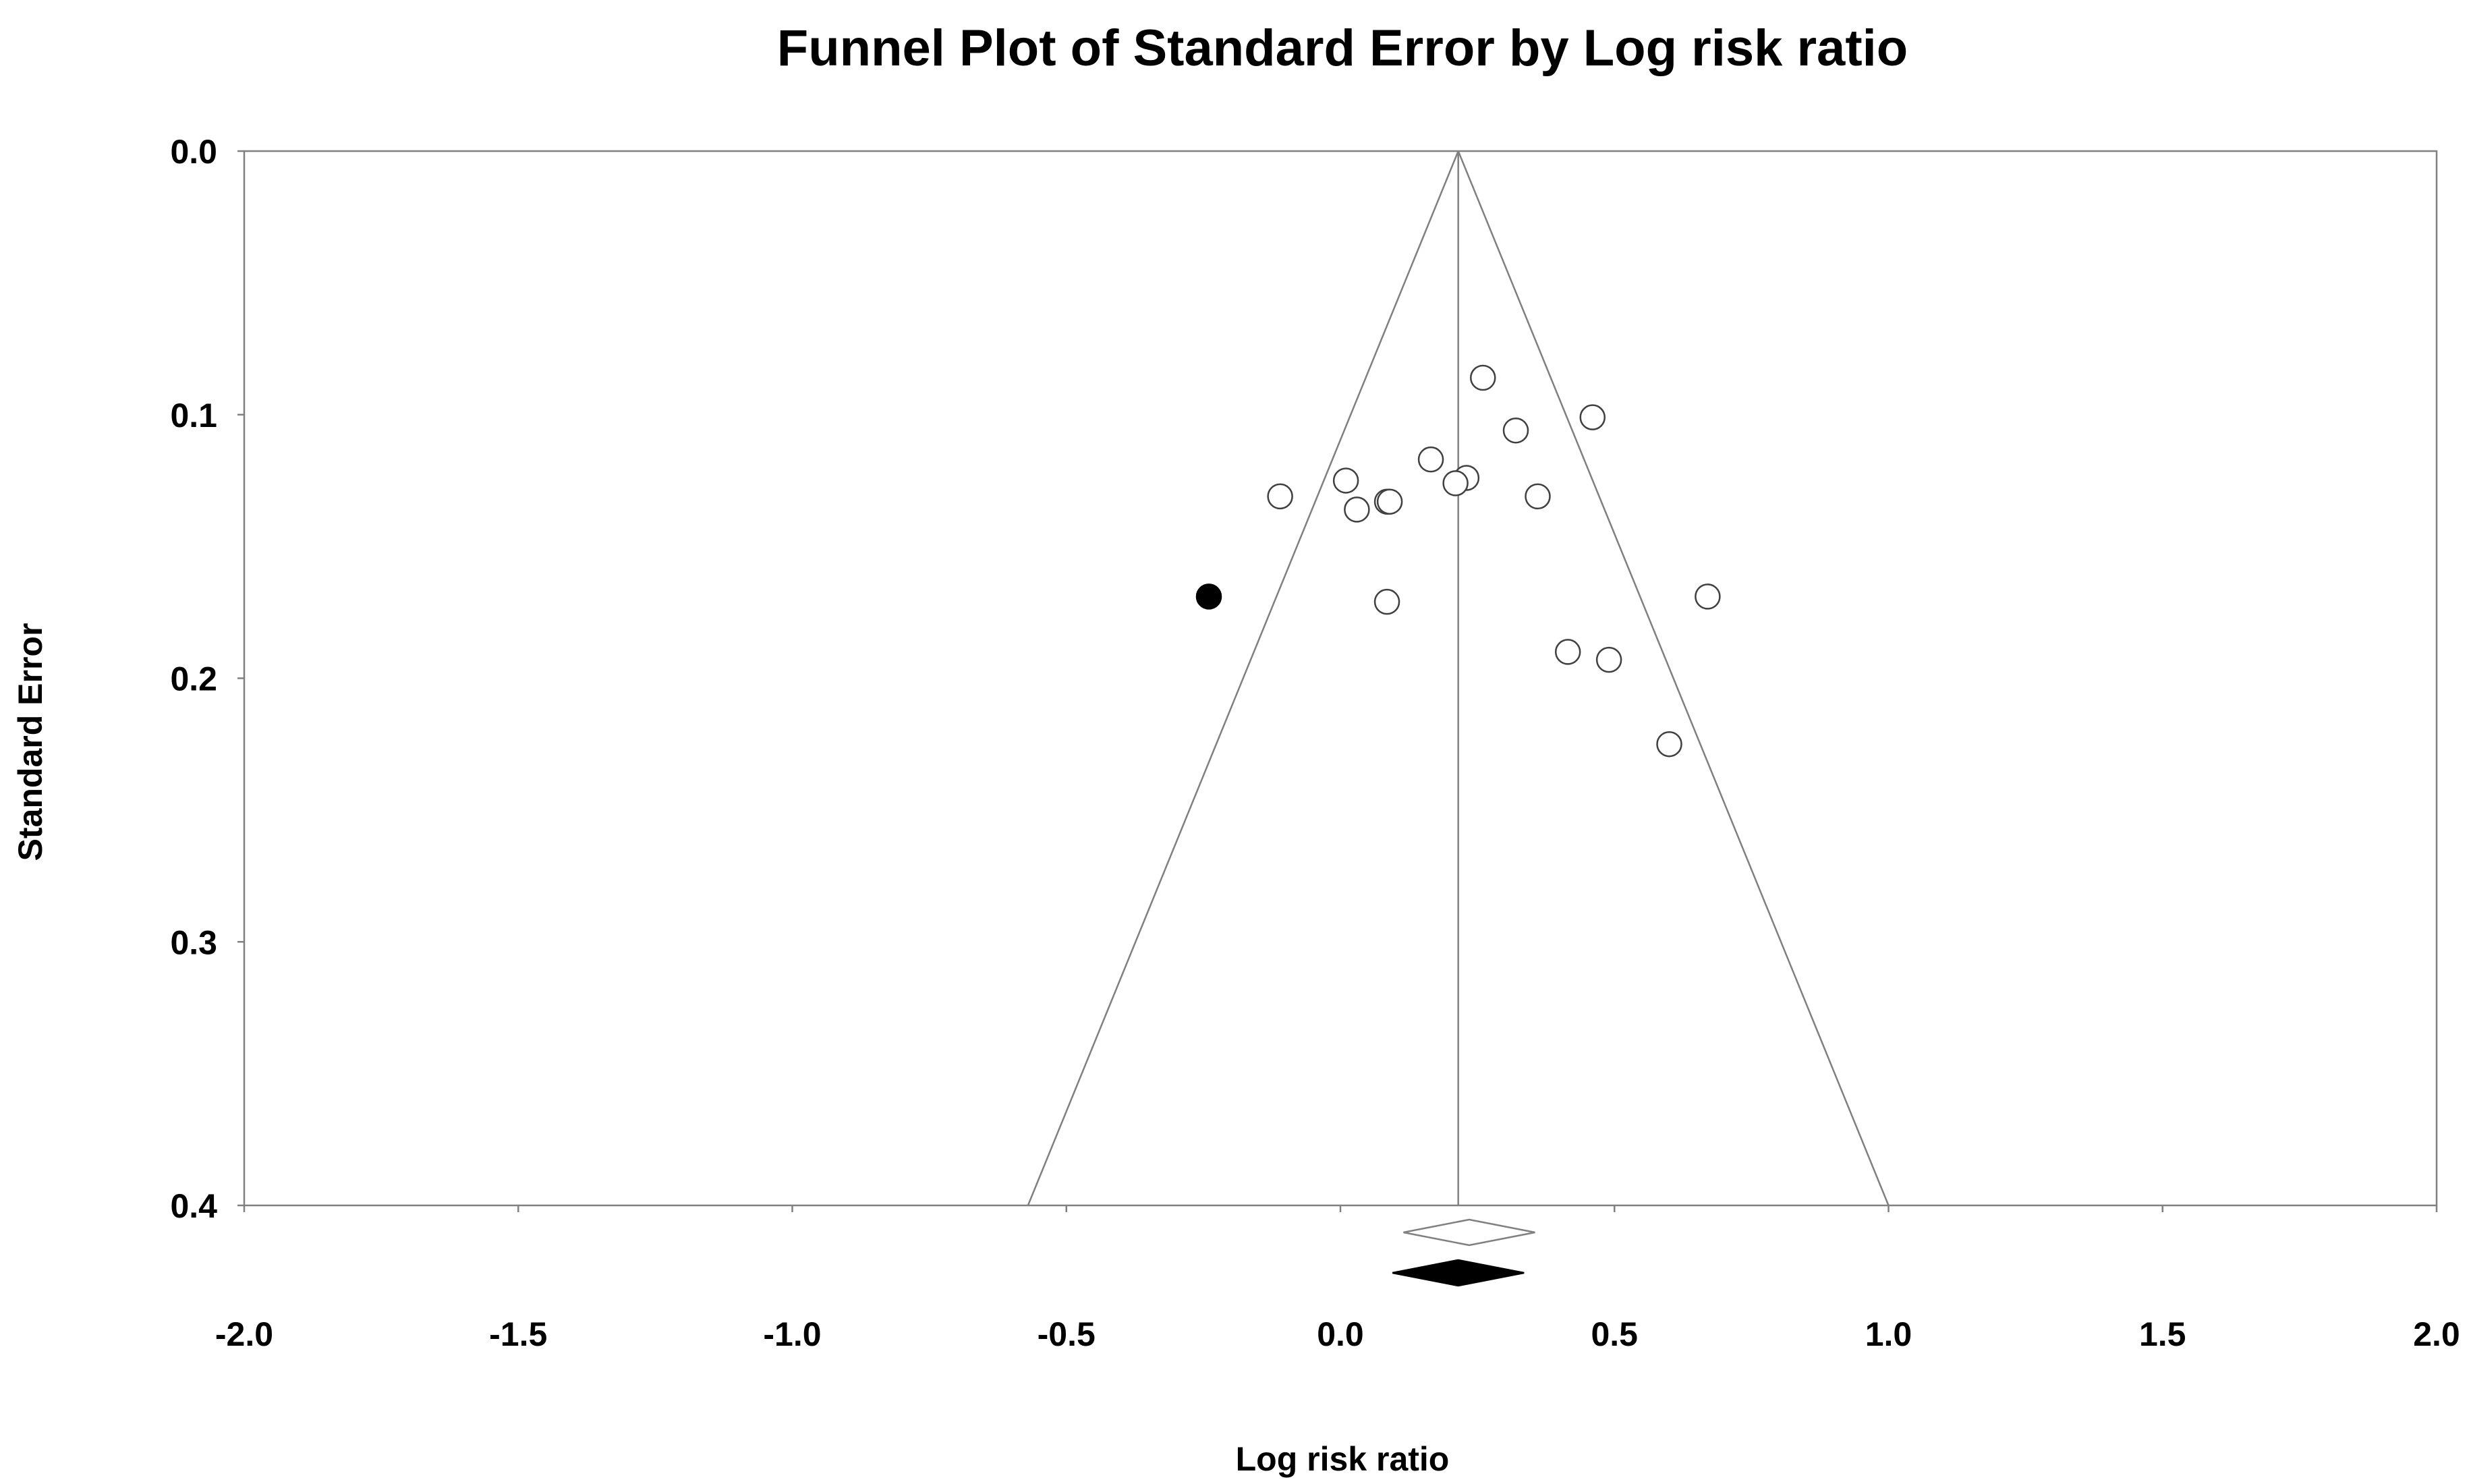 The image size is (2469, 1484). What do you see at coordinates (1889, 1334) in the screenshot?
I see `x-tick-label: 1.0` at bounding box center [1889, 1334].